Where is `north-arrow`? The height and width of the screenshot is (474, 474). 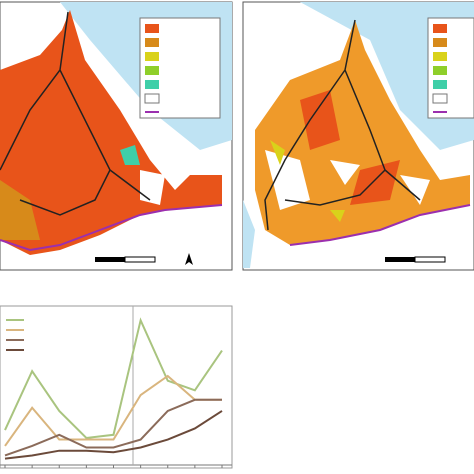
north-arrow is located at coordinates (189, 259).